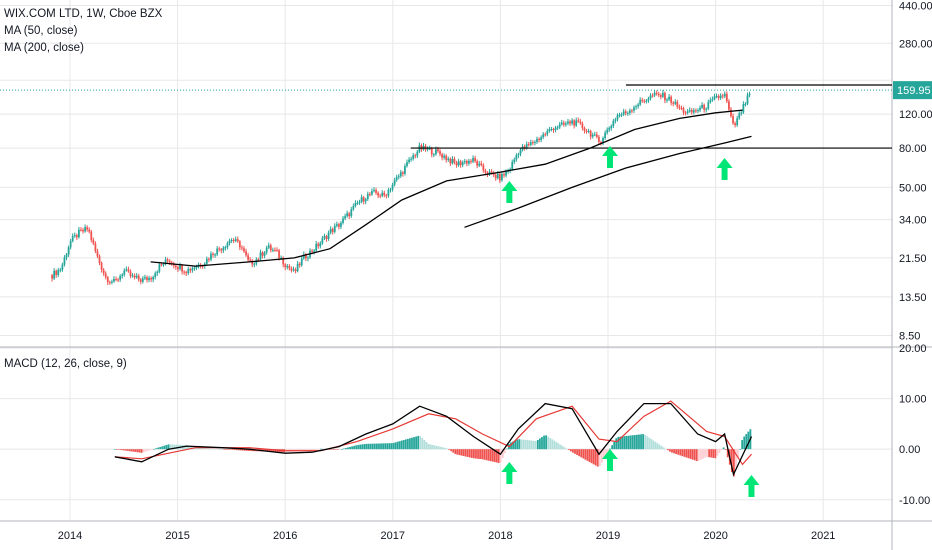  I want to click on ma50-legend: MA (50, close), so click(41, 31).